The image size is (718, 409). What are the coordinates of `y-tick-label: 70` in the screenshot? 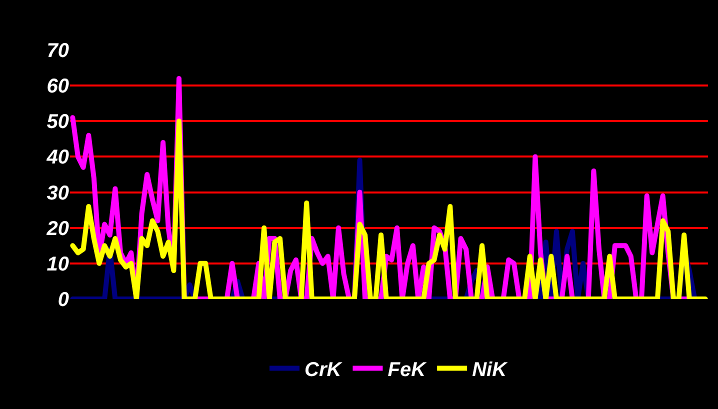 It's located at (57, 51).